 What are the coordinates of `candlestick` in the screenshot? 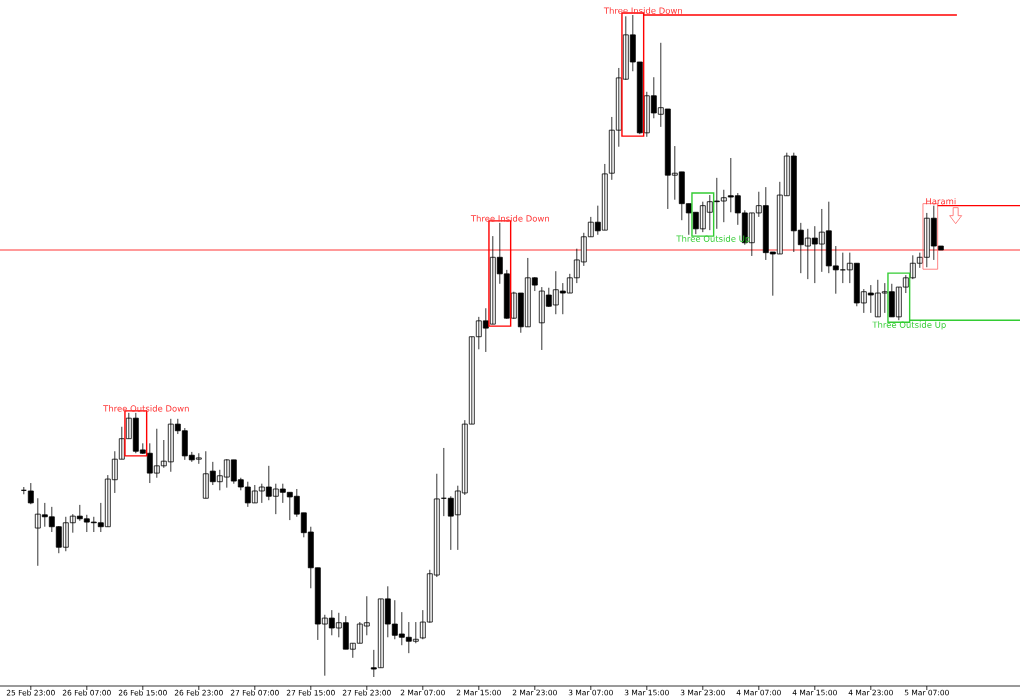 It's located at (30, 493).